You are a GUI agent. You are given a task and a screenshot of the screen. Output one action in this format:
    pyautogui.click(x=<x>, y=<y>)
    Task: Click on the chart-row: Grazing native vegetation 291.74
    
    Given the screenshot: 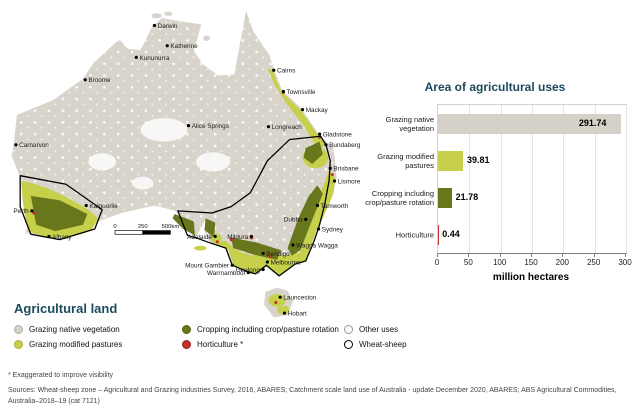 What is the action you would take?
    pyautogui.click(x=506, y=123)
    